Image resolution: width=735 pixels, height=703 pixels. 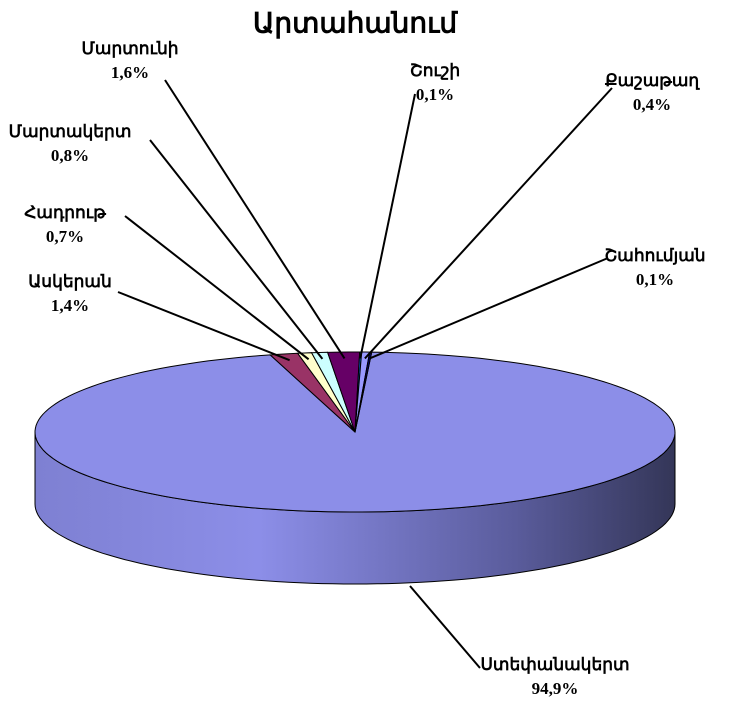 I want to click on slice-value-label: 1,4%, so click(x=70, y=305).